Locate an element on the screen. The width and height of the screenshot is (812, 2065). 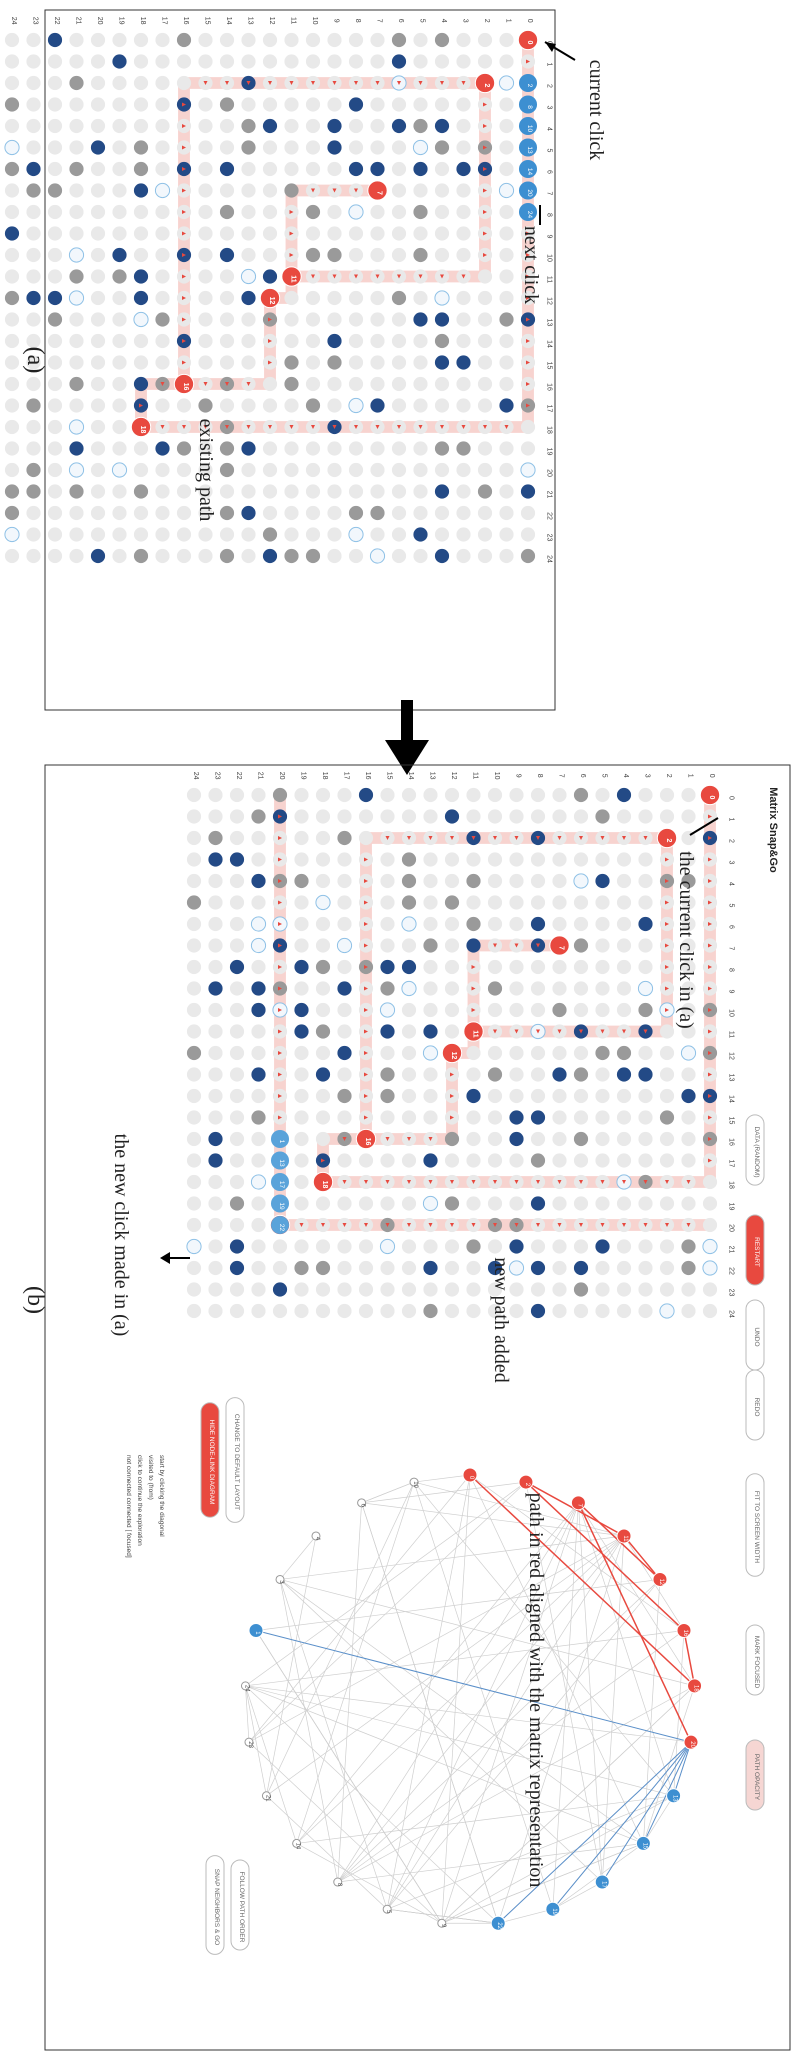
toolbar-mark-focused-button is located at coordinates (755, 1660).